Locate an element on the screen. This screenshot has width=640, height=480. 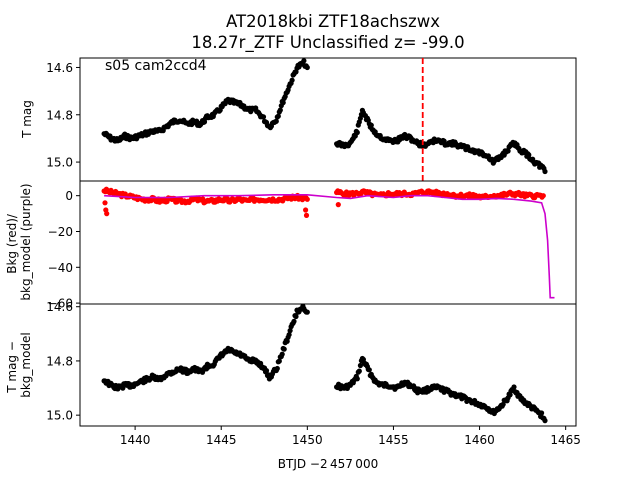
panel-tmag-ytick-label: 15.0 is located at coordinates (59, 163).